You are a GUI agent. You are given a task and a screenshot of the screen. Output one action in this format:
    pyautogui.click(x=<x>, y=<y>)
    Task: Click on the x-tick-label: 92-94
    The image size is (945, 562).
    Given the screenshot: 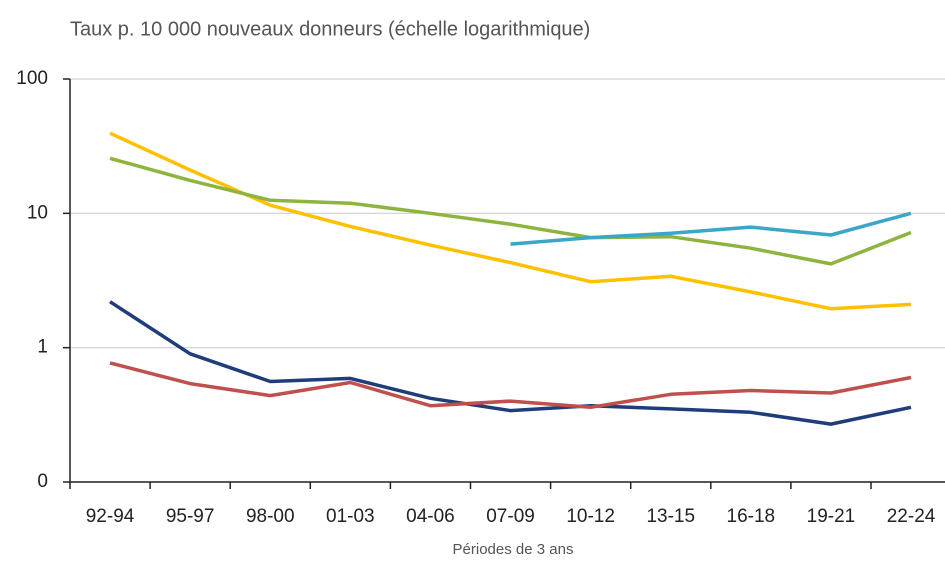 What is the action you would take?
    pyautogui.click(x=110, y=516)
    